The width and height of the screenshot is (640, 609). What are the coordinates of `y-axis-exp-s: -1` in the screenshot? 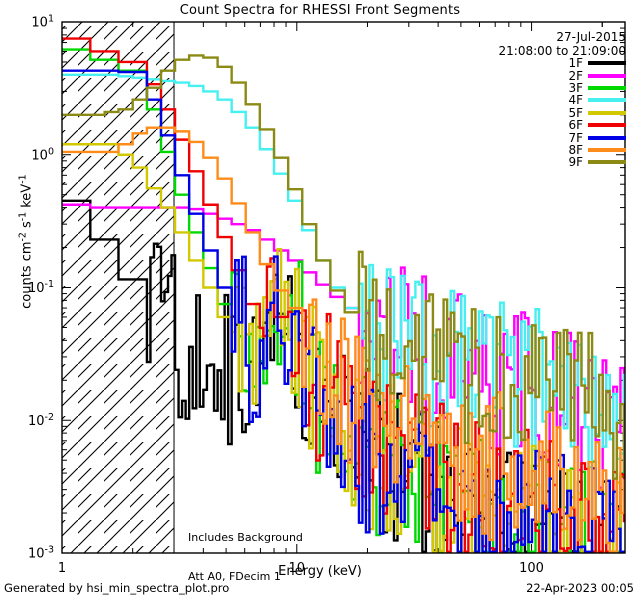 It's located at (23, 216).